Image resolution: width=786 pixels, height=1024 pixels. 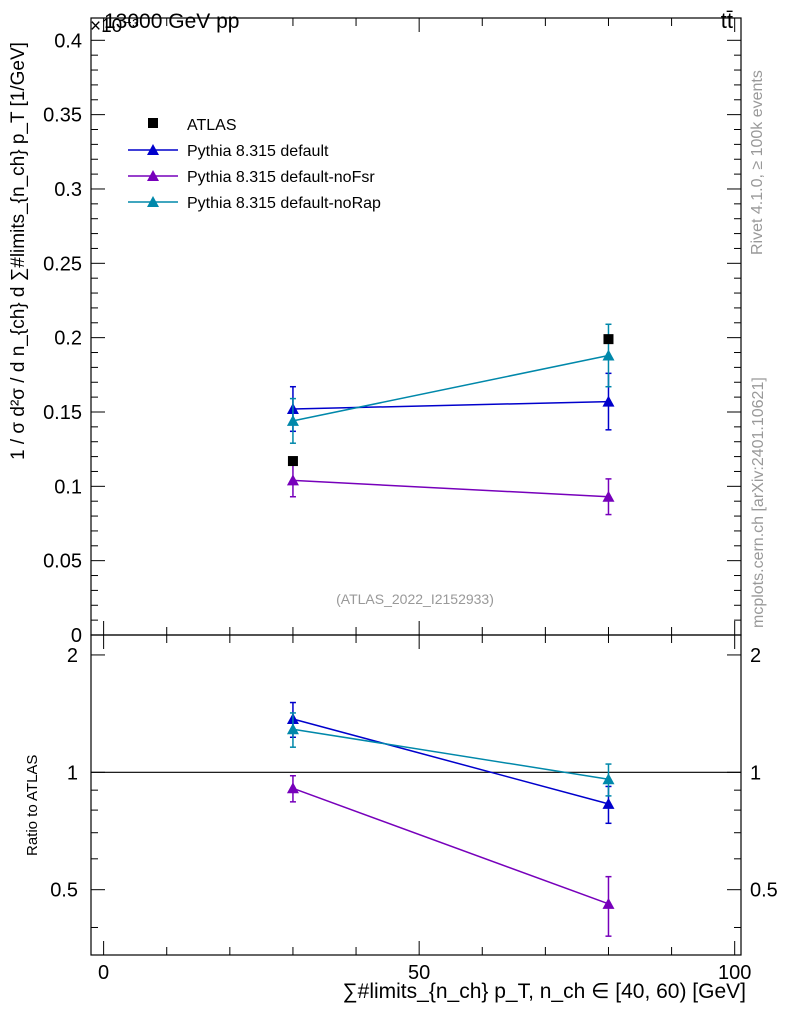 What do you see at coordinates (415, 599) in the screenshot?
I see `analysis-id: (ATLAS_2022_I2152933)` at bounding box center [415, 599].